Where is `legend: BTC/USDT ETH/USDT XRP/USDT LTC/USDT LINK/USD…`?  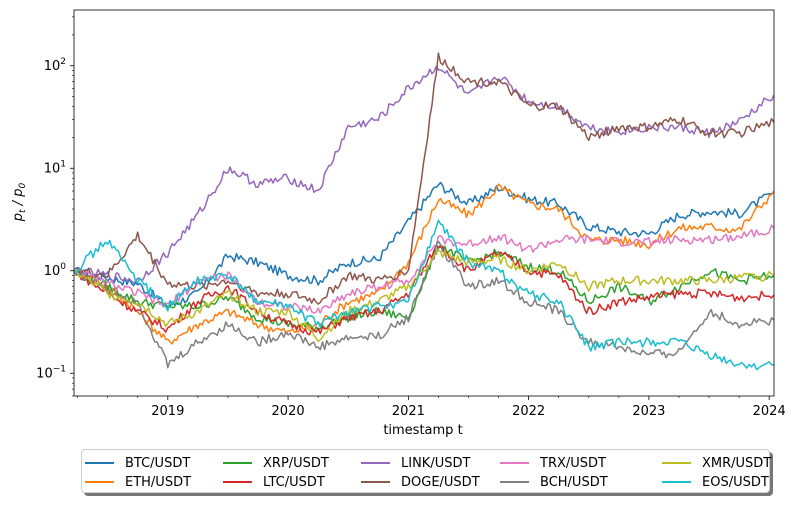 legend: BTC/USDT ETH/USDT XRP/USDT LTC/USDT LINK/USD… is located at coordinates (426, 471).